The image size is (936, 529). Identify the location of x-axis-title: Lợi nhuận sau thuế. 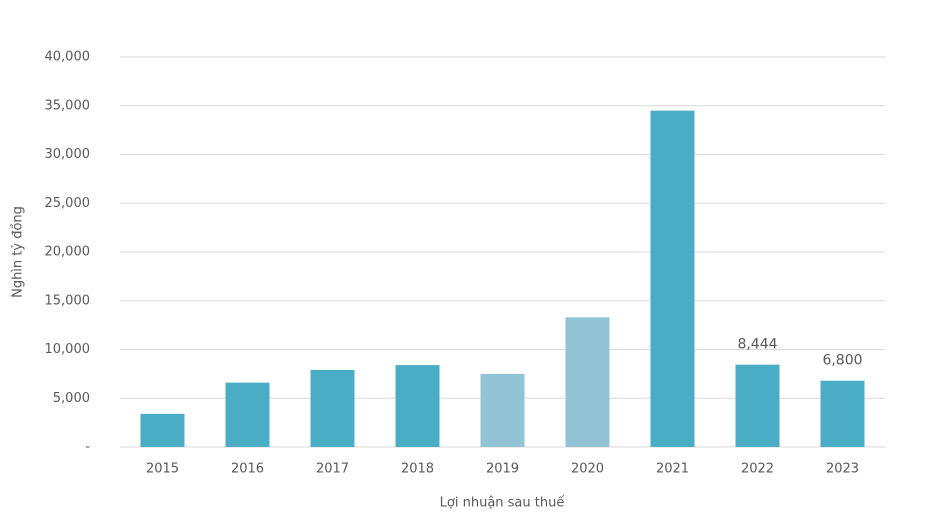
(502, 503).